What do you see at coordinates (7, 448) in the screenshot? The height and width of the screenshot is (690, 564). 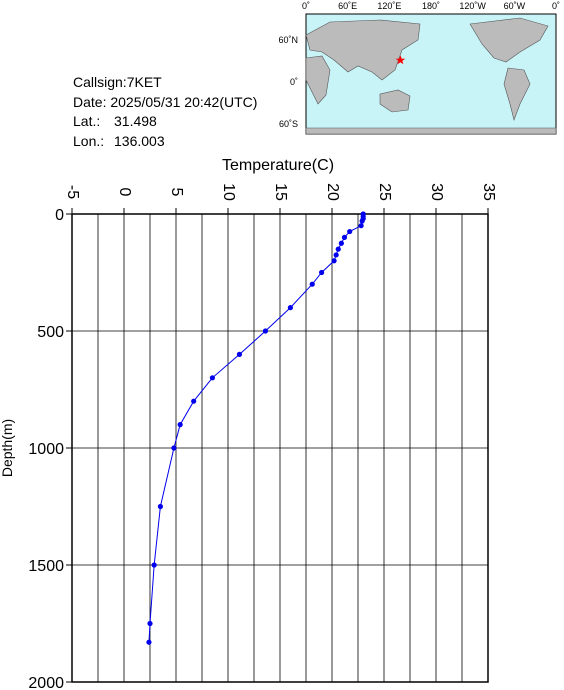 I see `y-axis-label: Depth(m)` at bounding box center [7, 448].